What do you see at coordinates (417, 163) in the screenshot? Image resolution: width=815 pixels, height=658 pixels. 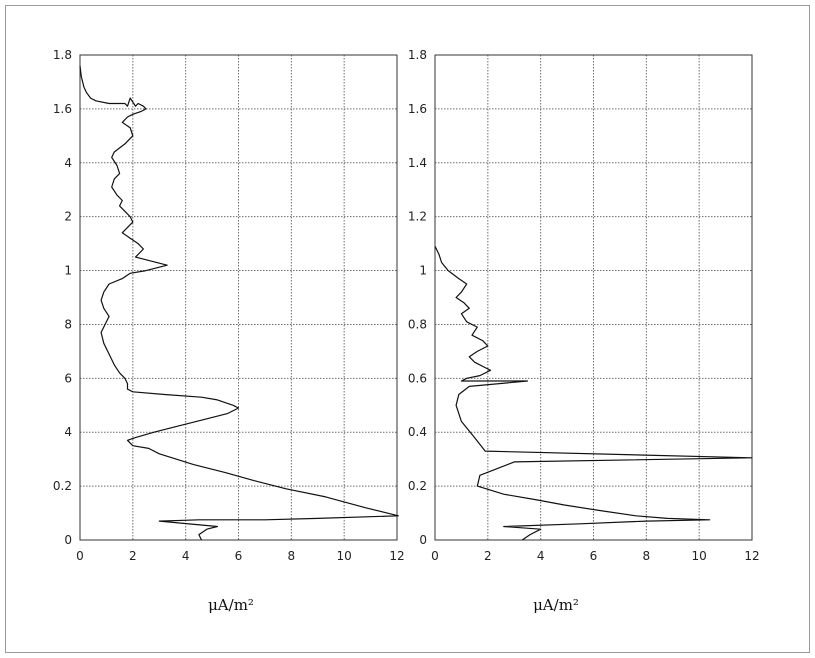 I see `y-tick-label: 1.4` at bounding box center [417, 163].